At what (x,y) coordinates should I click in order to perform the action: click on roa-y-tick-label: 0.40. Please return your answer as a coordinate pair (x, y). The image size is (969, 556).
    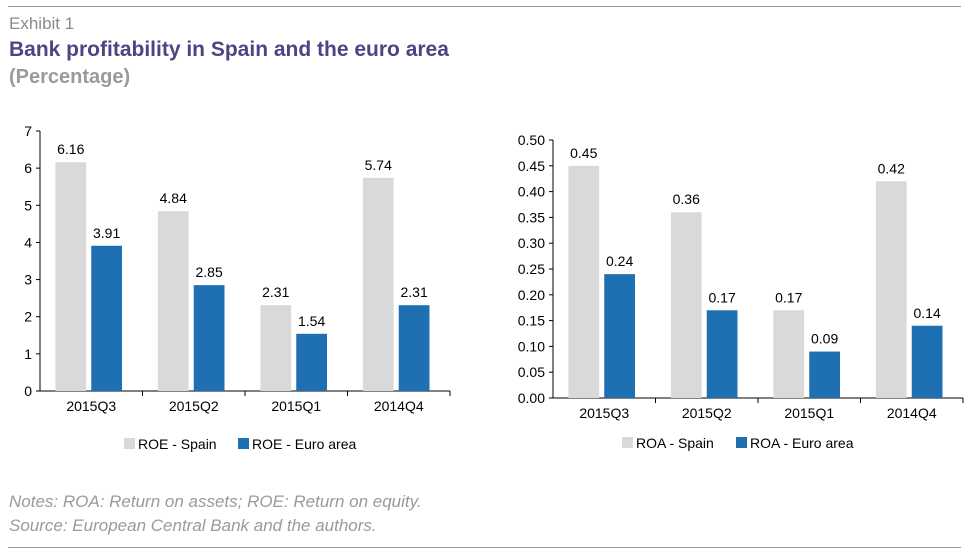
    Looking at the image, I should click on (531, 192).